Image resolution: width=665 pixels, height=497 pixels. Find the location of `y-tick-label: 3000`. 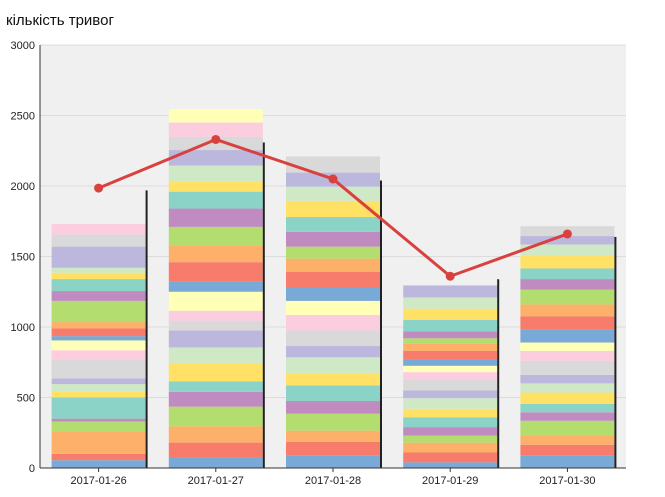

y-tick-label: 3000 is located at coordinates (23, 46).